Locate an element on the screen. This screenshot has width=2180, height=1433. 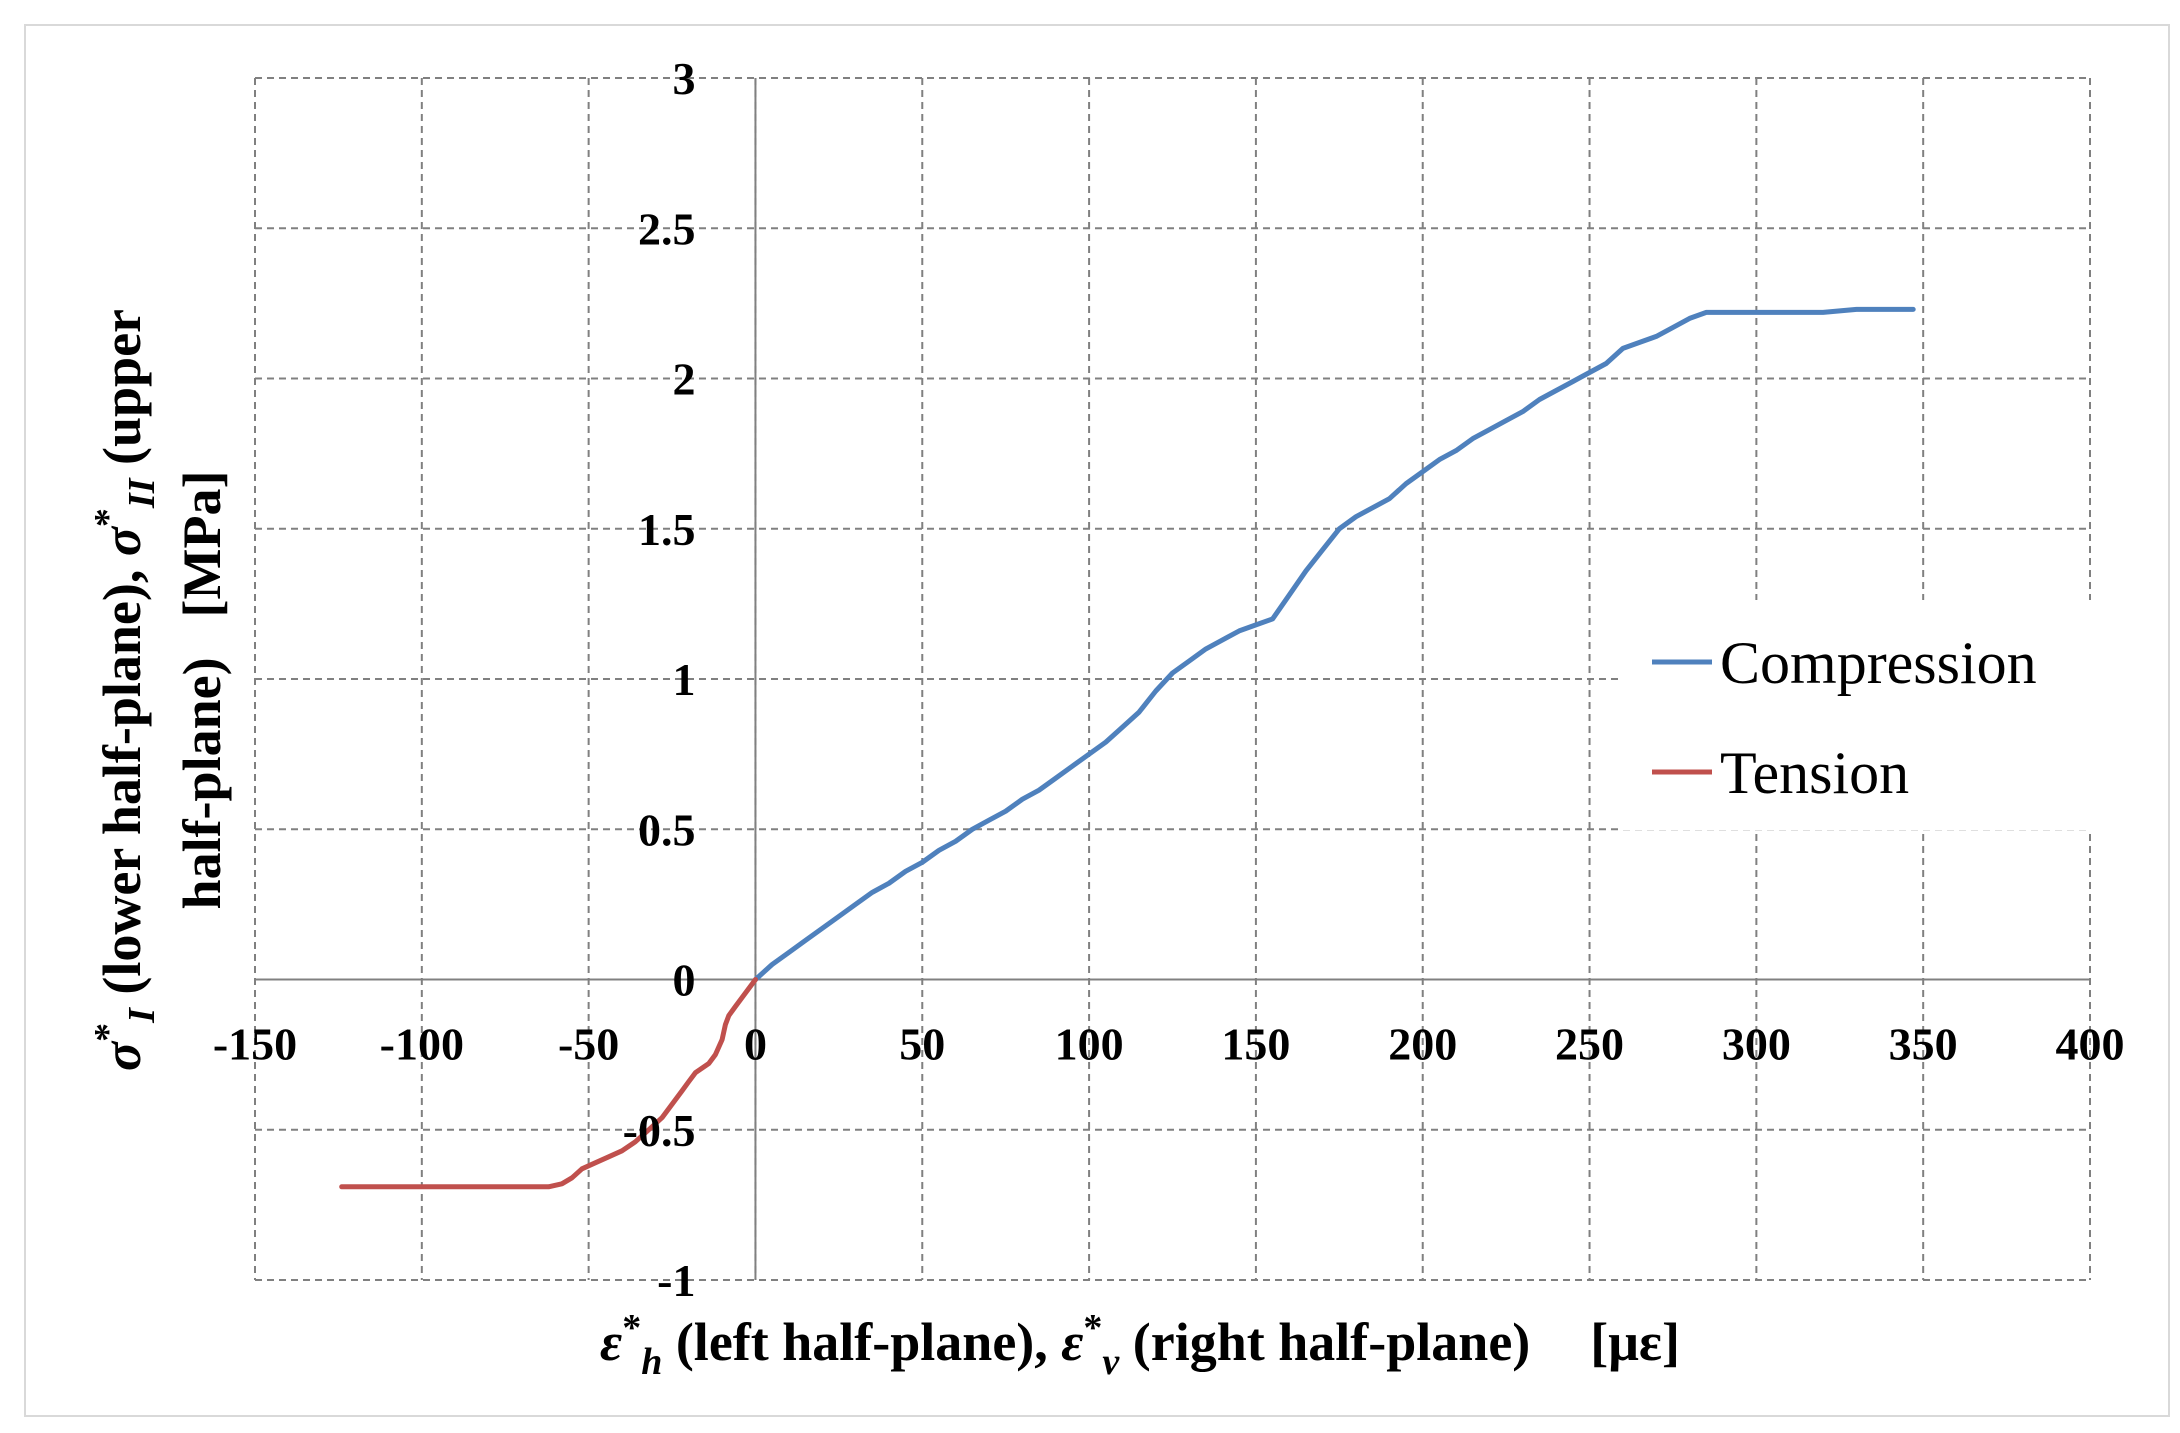
x-axis-text-2: (right half-plane) is located at coordinates (1324, 1342).